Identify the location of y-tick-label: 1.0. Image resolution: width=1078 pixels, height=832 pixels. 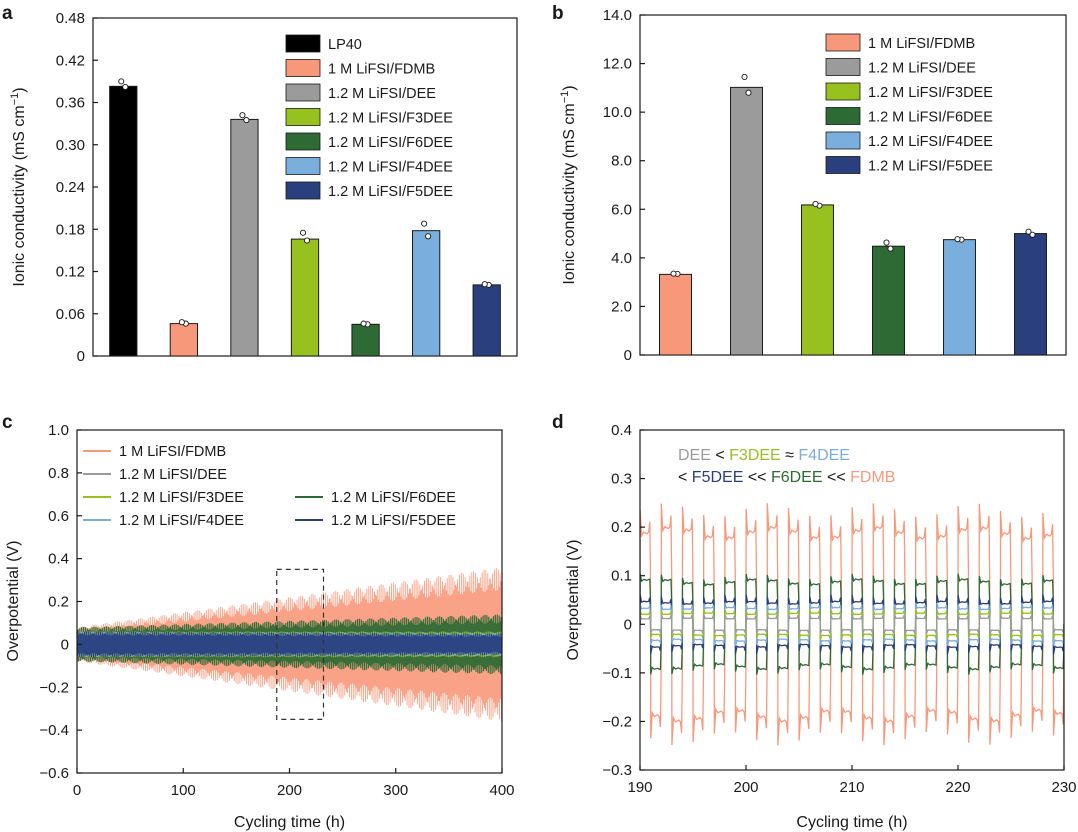
(58, 430).